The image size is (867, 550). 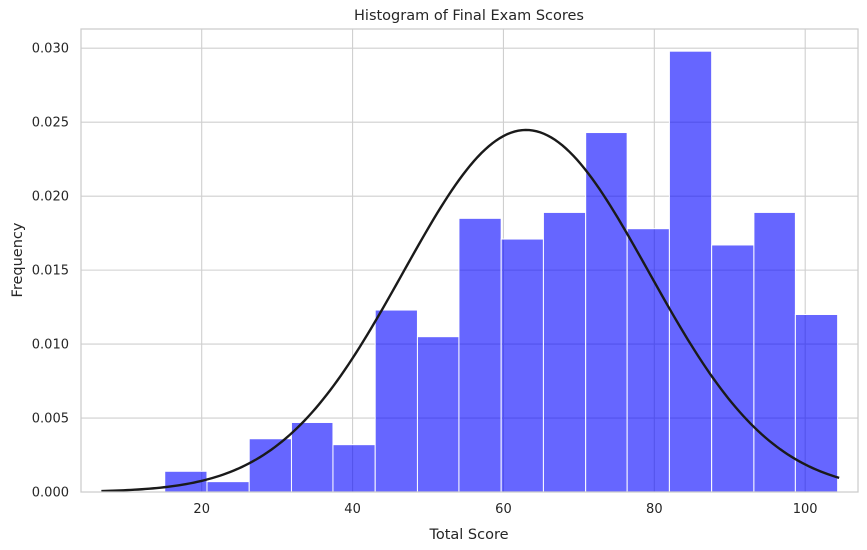 I want to click on y-tick-label: 0.000, so click(x=50, y=493).